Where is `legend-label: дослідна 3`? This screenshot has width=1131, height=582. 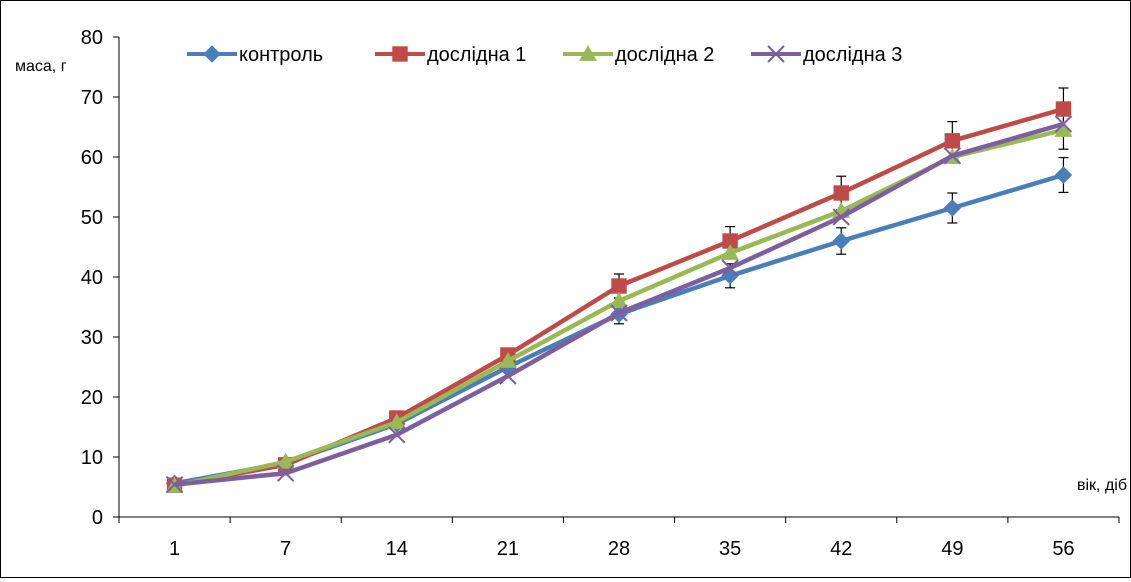 legend-label: дослідна 3 is located at coordinates (852, 55).